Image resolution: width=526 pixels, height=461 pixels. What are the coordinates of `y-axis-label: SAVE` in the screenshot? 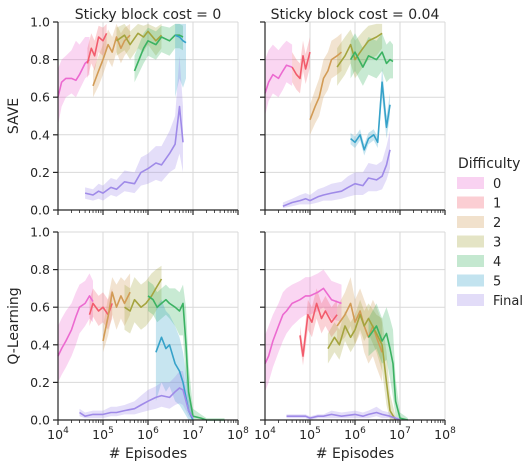 It's located at (14, 116).